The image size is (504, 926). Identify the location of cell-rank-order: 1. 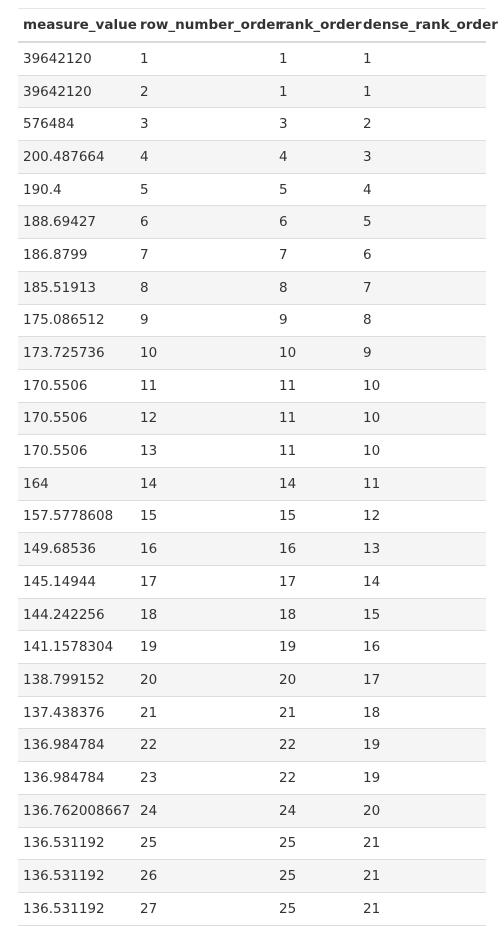
(316, 59).